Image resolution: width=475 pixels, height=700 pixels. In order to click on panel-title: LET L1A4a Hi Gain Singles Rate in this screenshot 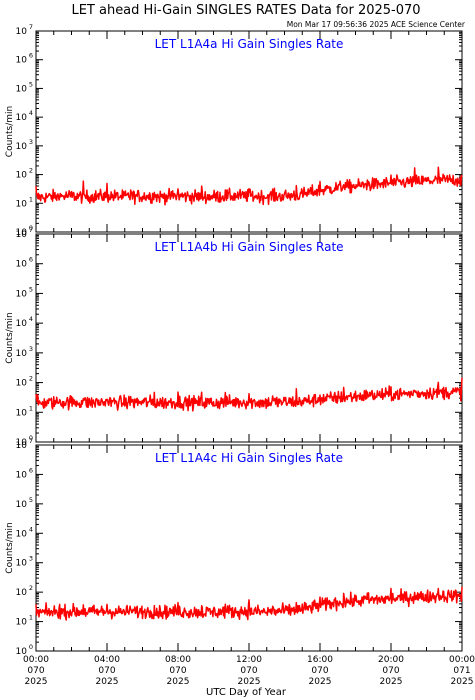, I will do `click(249, 44)`.